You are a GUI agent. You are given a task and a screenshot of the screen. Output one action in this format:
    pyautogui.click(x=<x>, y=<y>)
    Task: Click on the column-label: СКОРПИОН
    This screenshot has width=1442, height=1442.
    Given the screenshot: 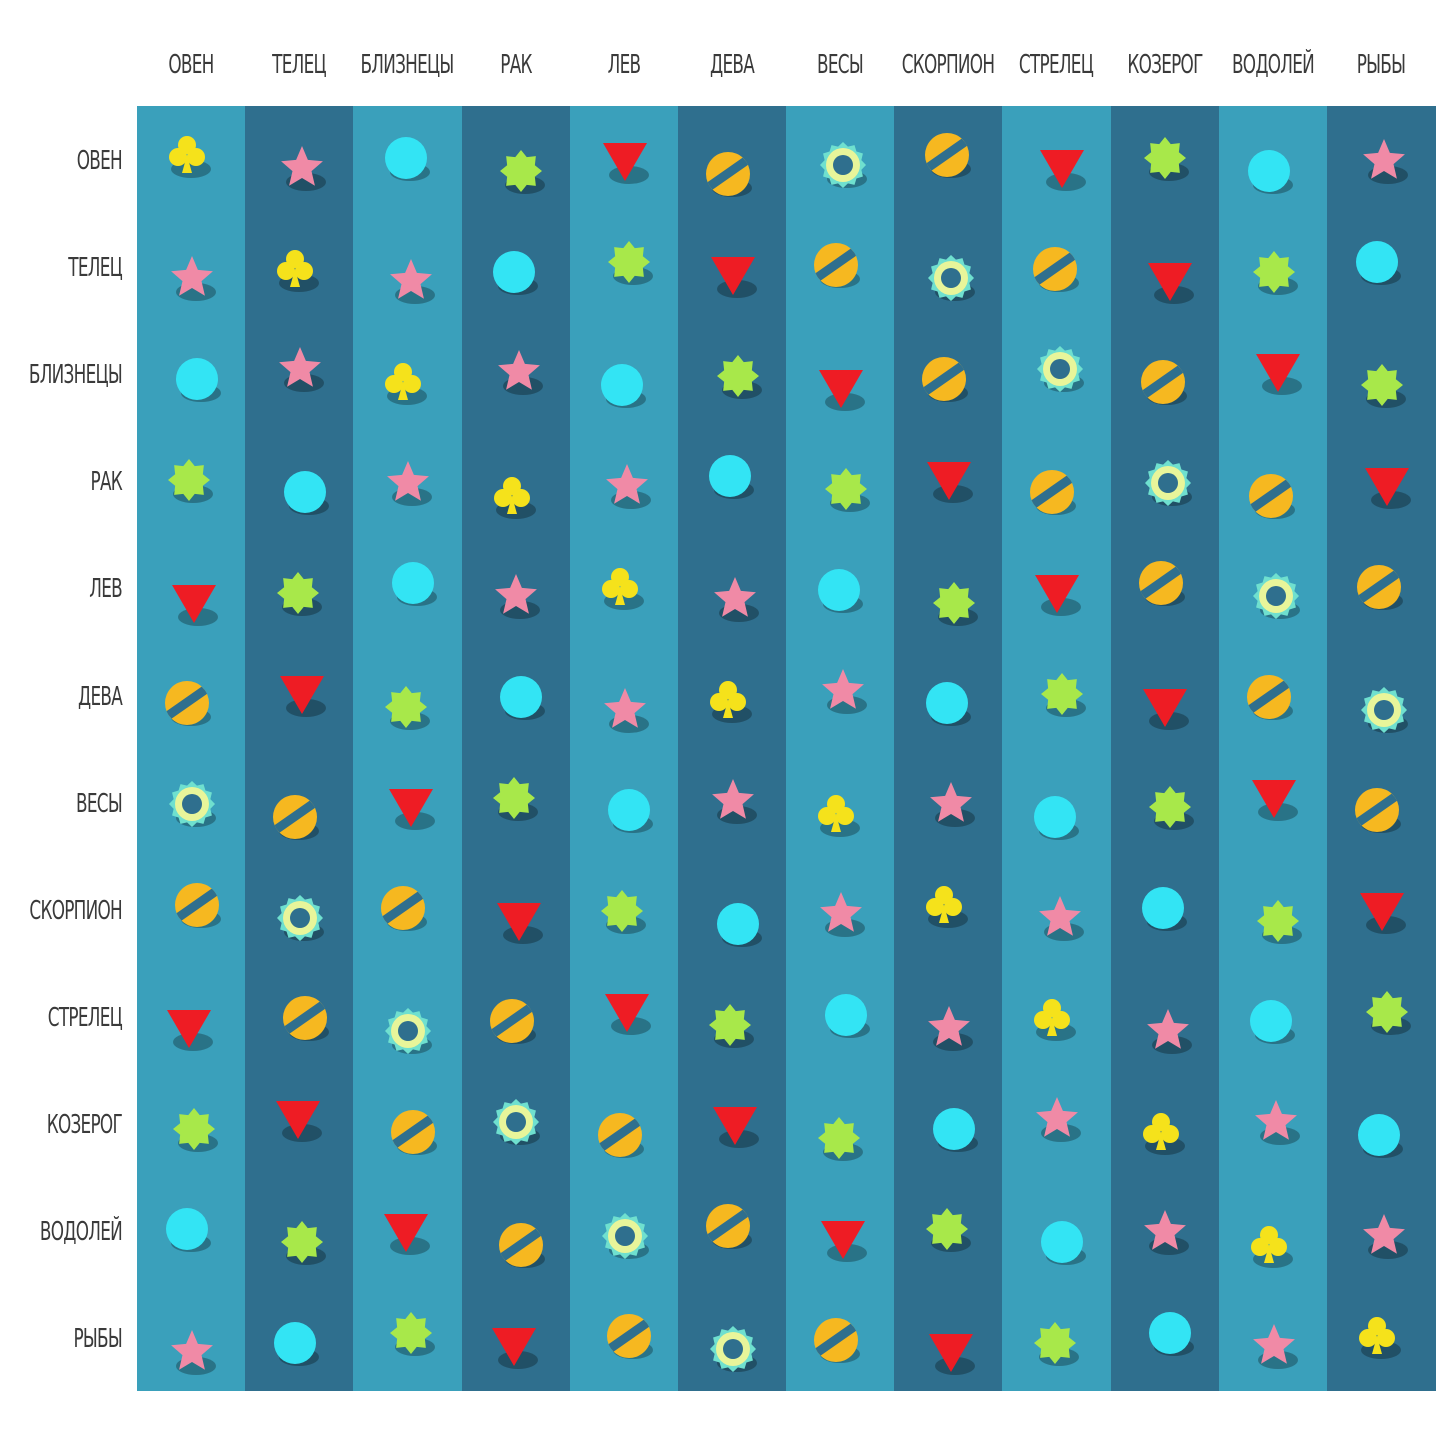 What is the action you would take?
    pyautogui.click(x=948, y=65)
    